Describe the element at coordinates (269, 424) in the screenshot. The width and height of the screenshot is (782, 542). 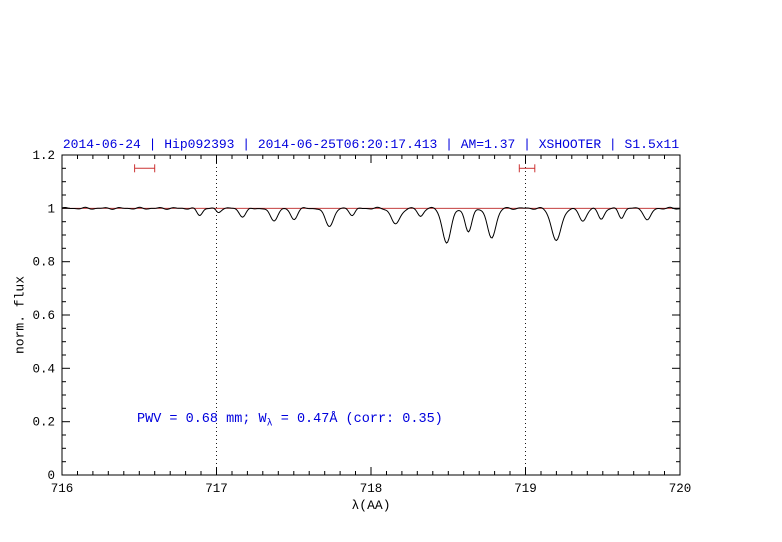
I see `pwv-annotation-sub: λ` at that location.